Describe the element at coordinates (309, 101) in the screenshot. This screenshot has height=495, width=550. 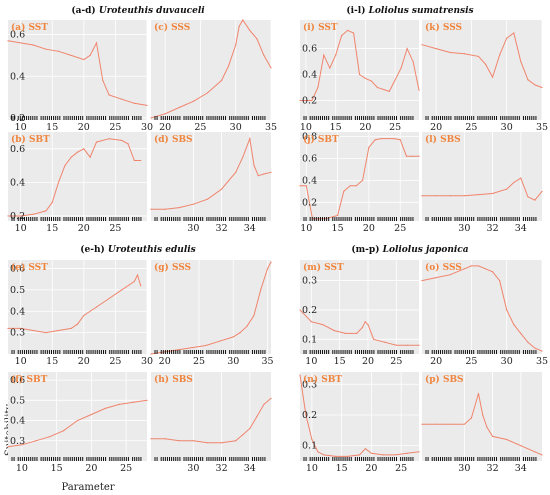
I see `y-tick-label: 0.2` at that location.